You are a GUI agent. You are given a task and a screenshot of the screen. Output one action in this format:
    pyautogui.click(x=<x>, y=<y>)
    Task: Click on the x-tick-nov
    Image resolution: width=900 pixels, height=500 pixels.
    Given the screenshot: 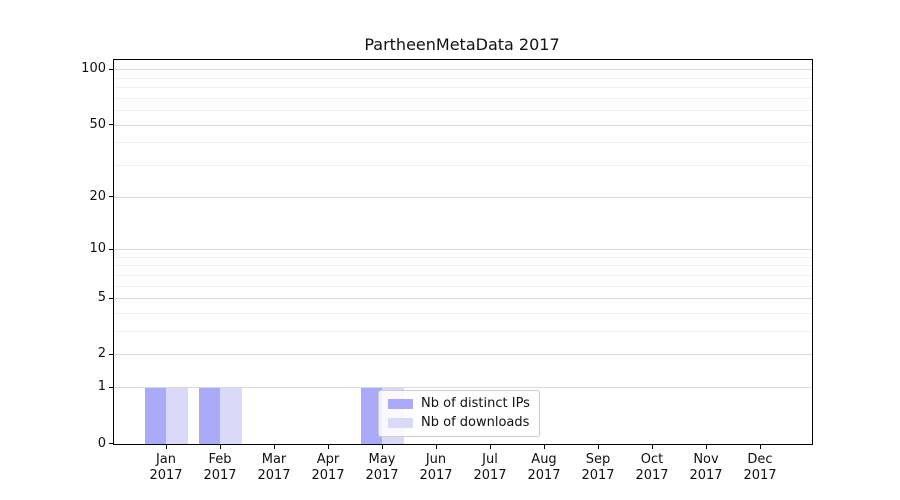 What is the action you would take?
    pyautogui.click(x=706, y=447)
    